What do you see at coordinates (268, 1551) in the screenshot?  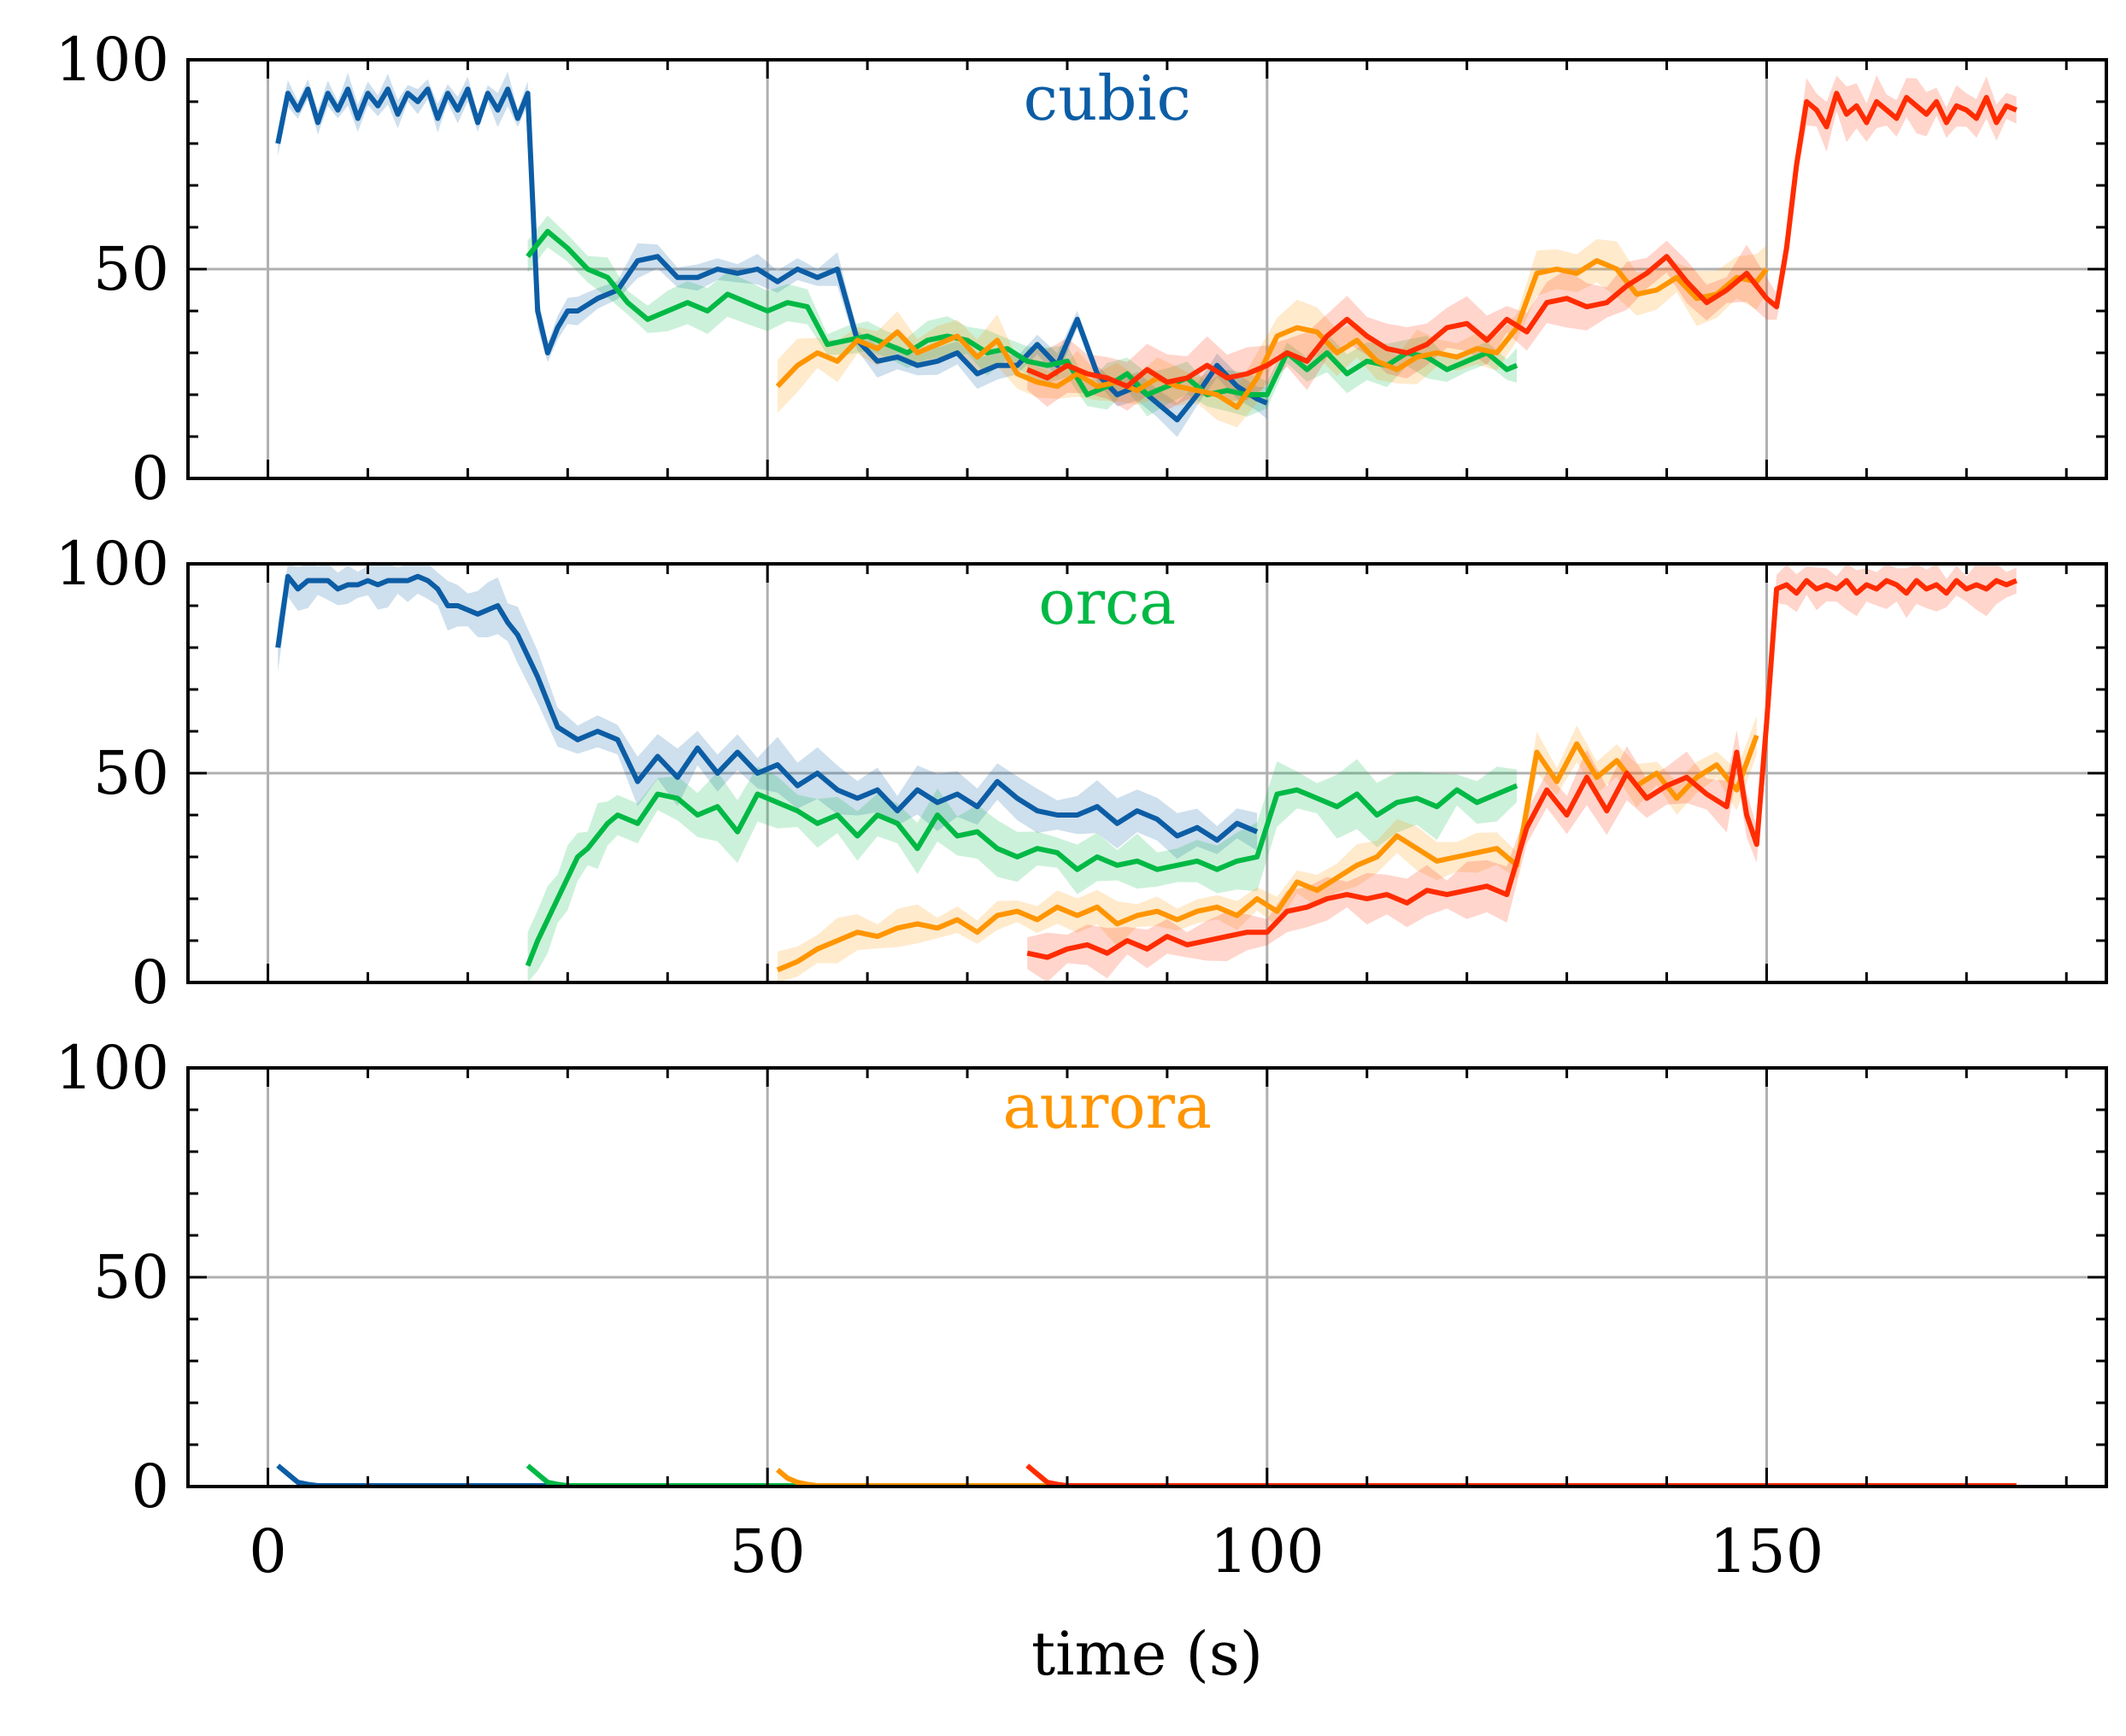 I see `x-tick-label-0: 0` at bounding box center [268, 1551].